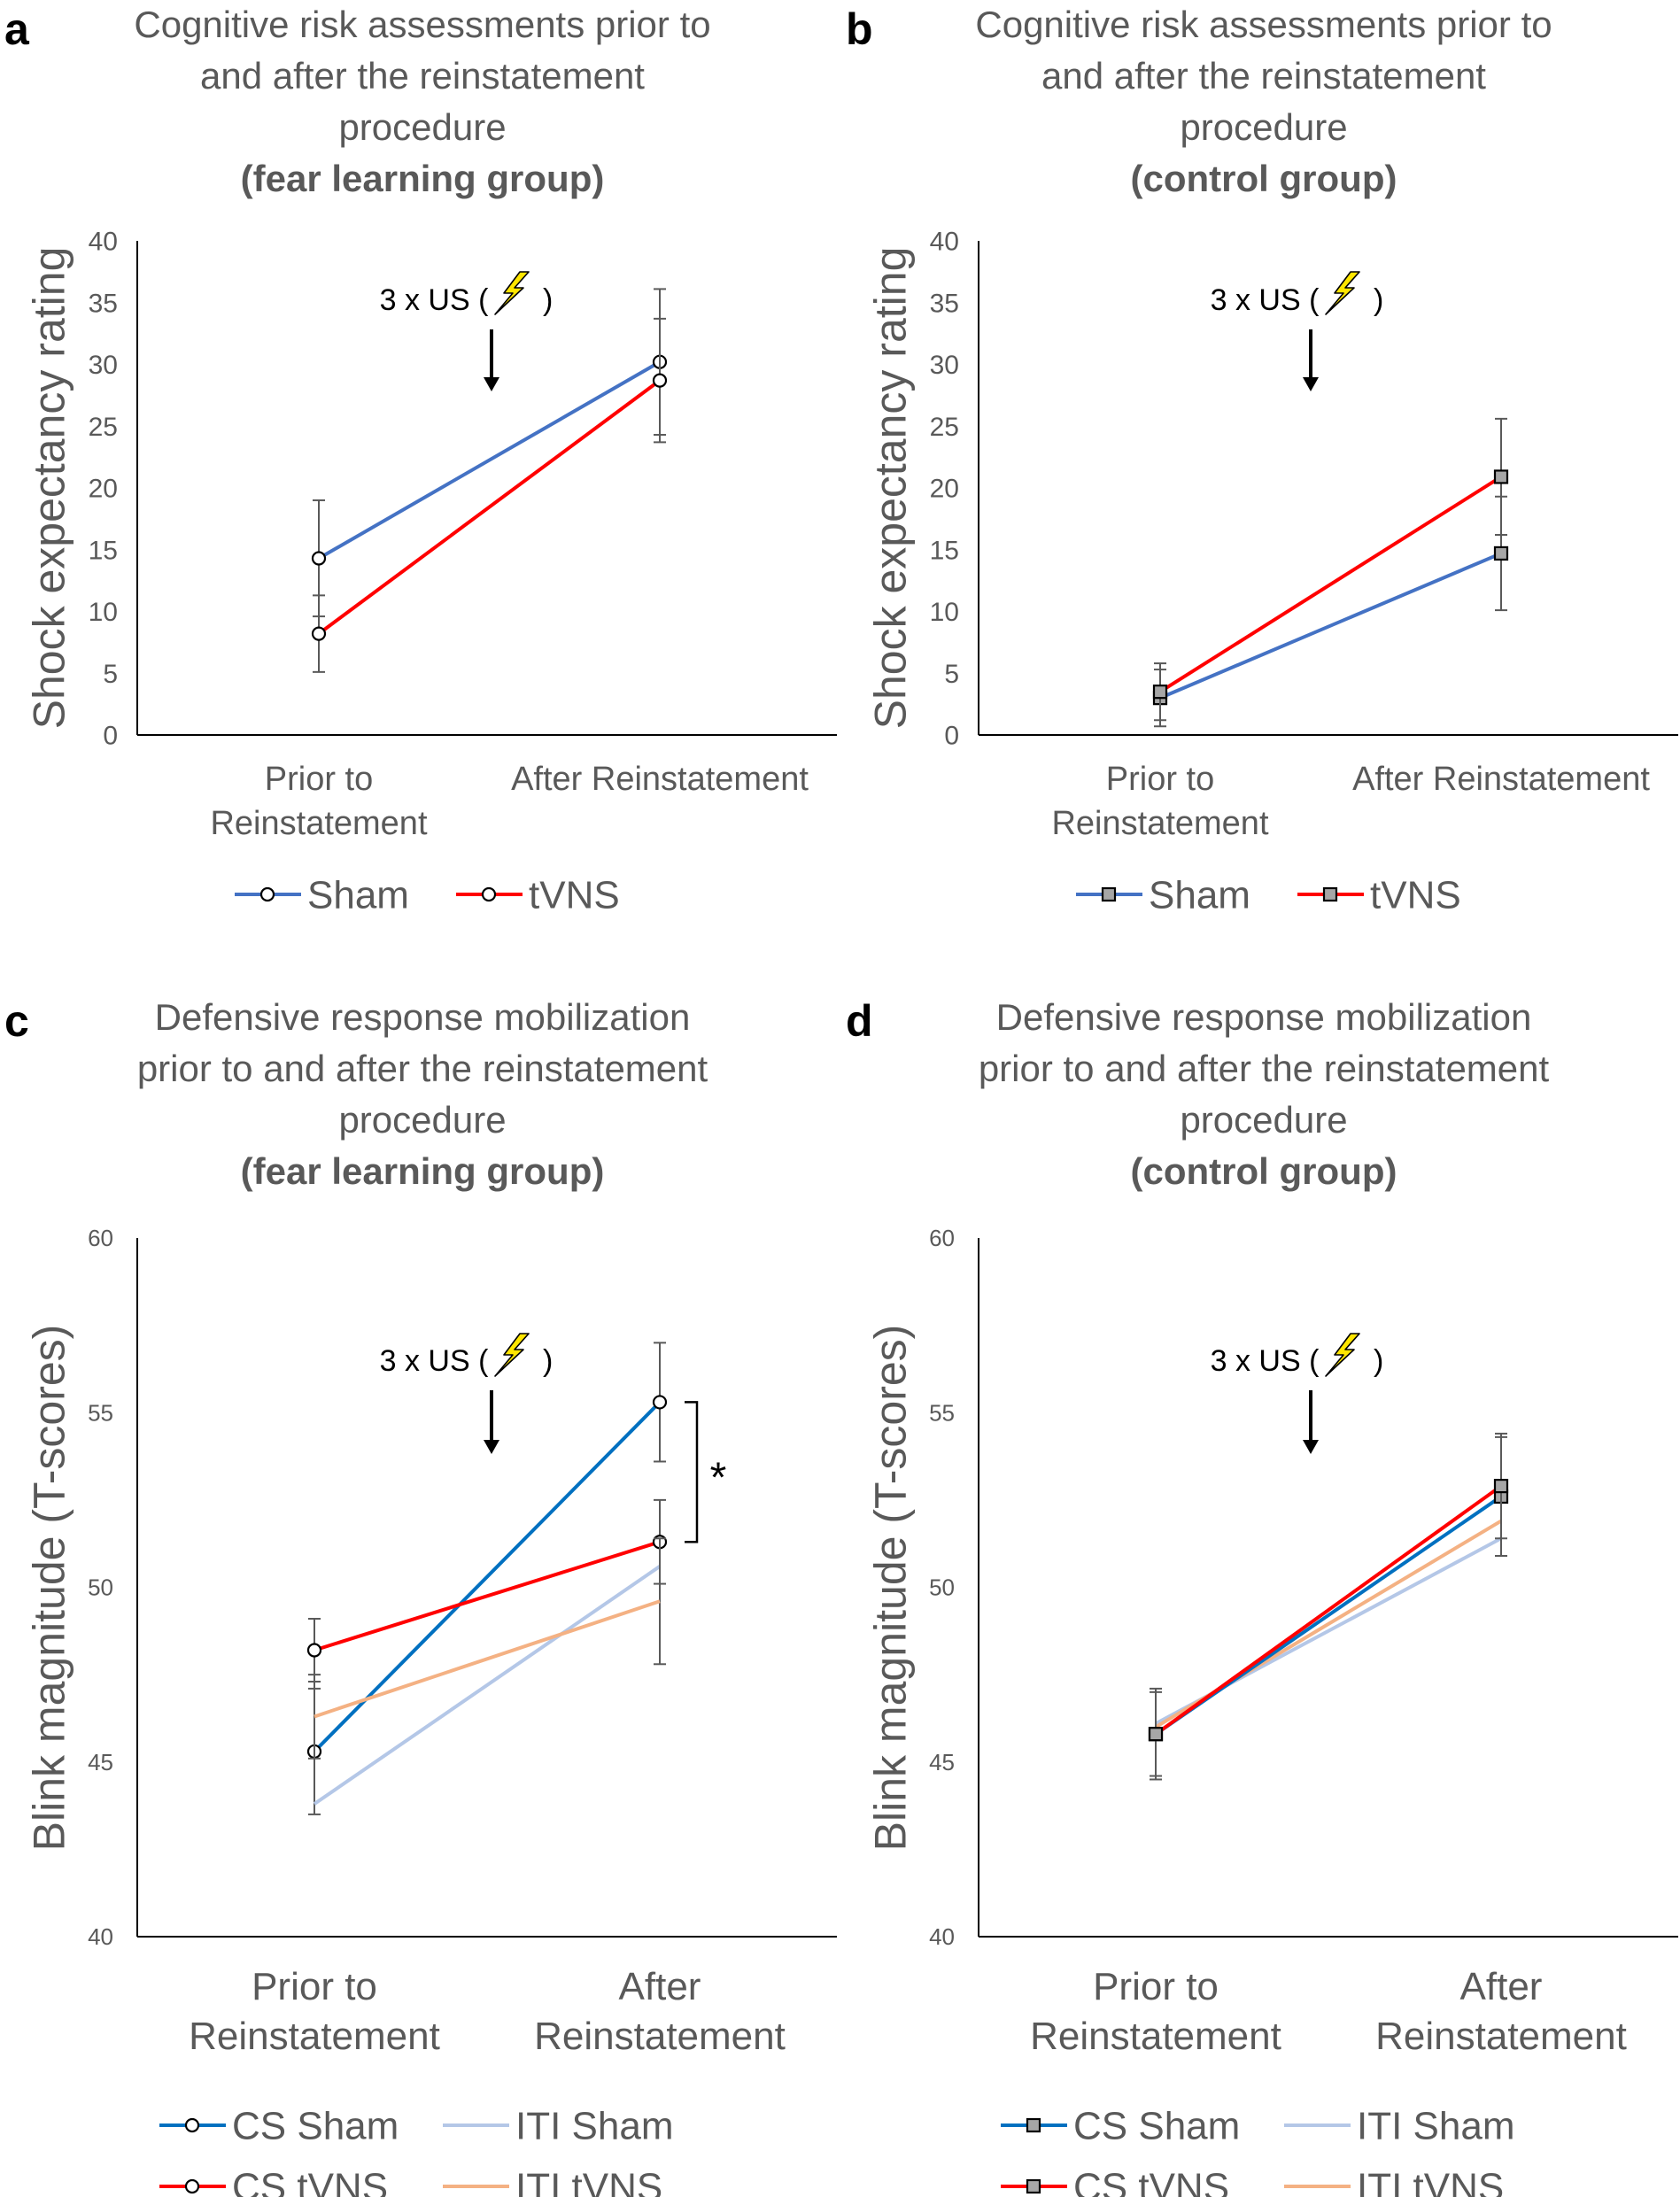 This screenshot has height=2197, width=1680. What do you see at coordinates (942, 1238) in the screenshot?
I see `y-tick-label: 60` at bounding box center [942, 1238].